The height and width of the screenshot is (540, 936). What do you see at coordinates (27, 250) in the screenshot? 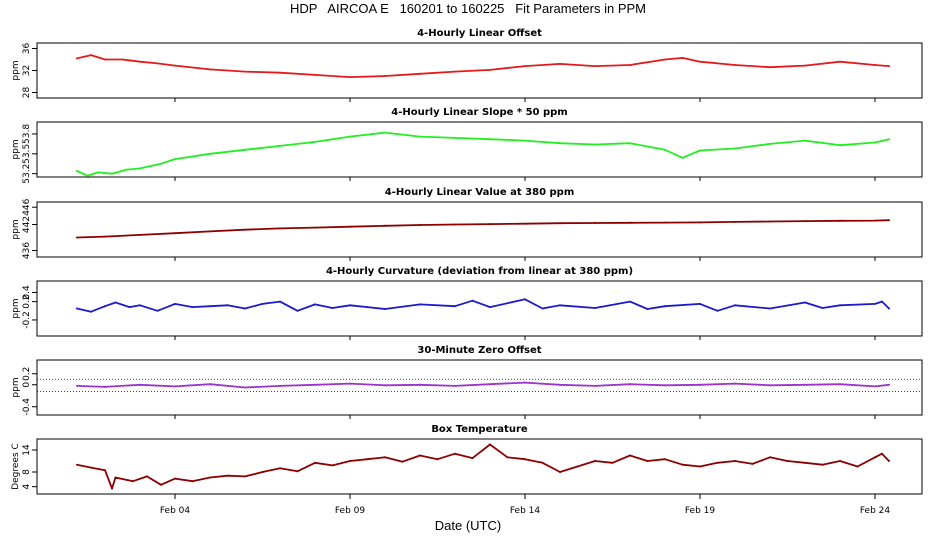
I see `y-tick-label: 436` at bounding box center [27, 250].